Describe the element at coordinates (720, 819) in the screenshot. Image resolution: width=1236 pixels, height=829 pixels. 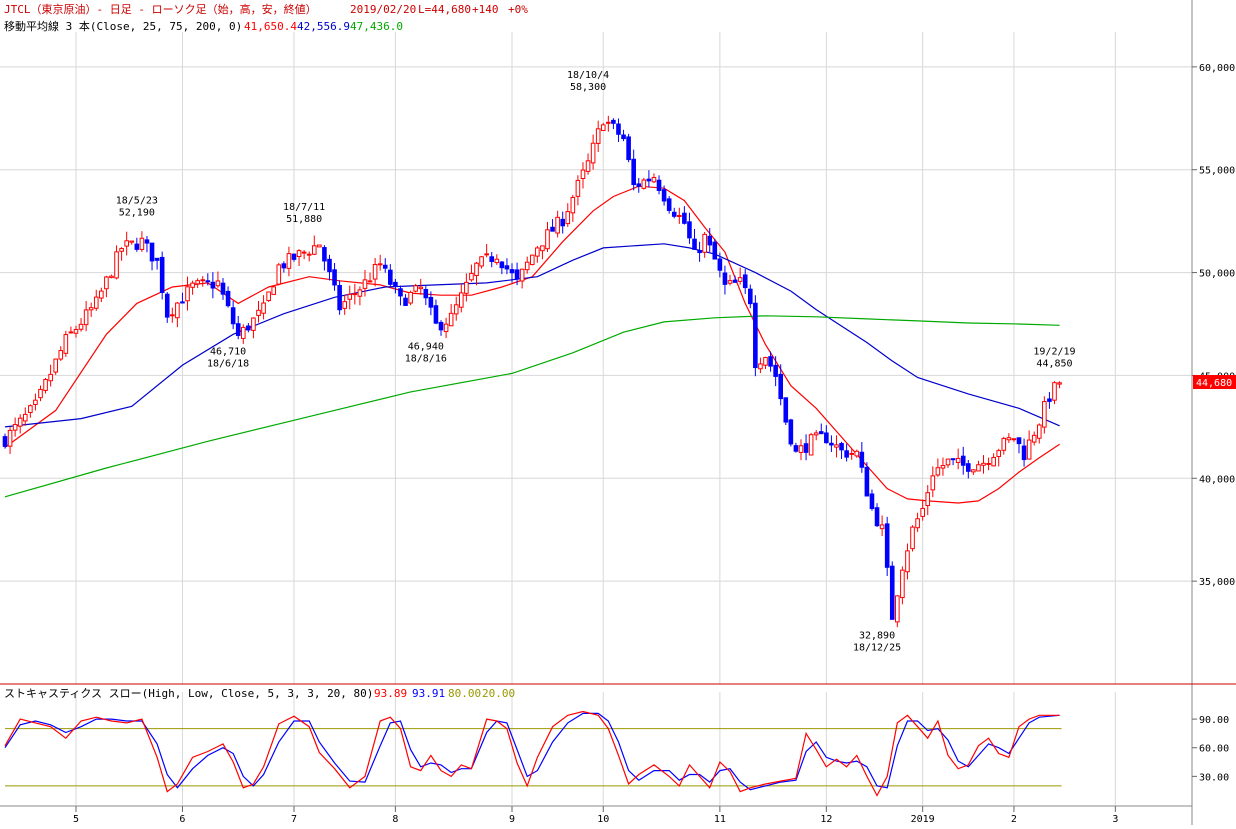
I see `xtick-label: 11` at that location.